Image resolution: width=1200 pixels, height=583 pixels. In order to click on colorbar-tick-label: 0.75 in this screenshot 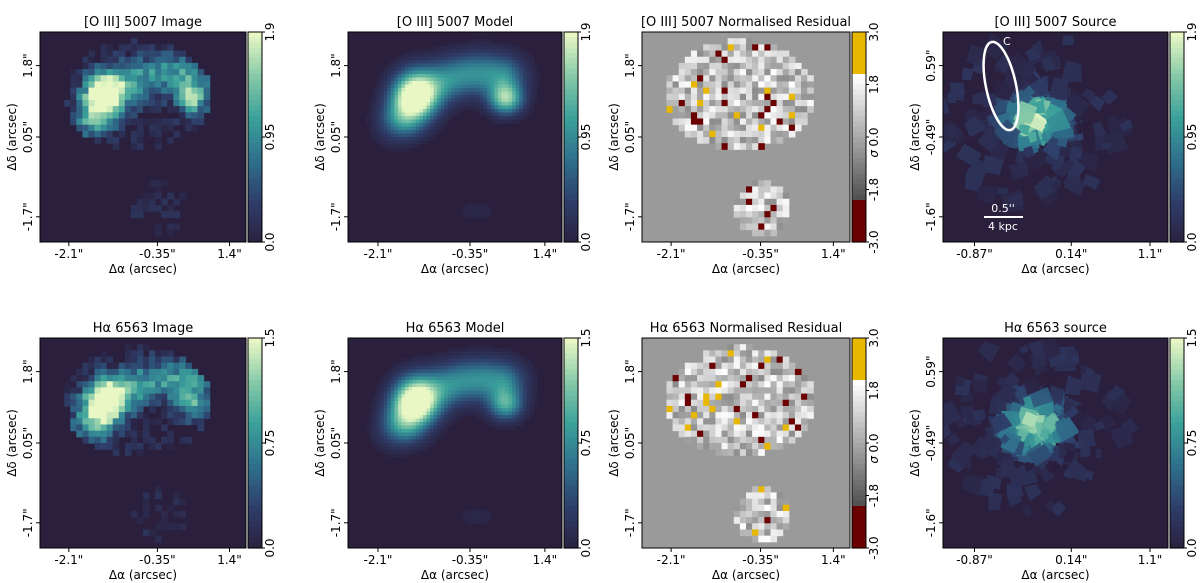, I will do `click(270, 443)`.